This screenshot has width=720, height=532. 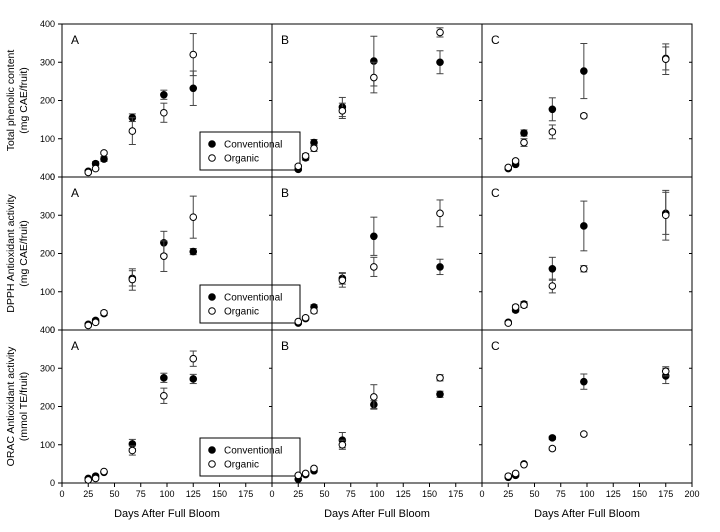 I want to click on y-axis-label: DPPH Antioxidant activity, so click(x=11, y=253).